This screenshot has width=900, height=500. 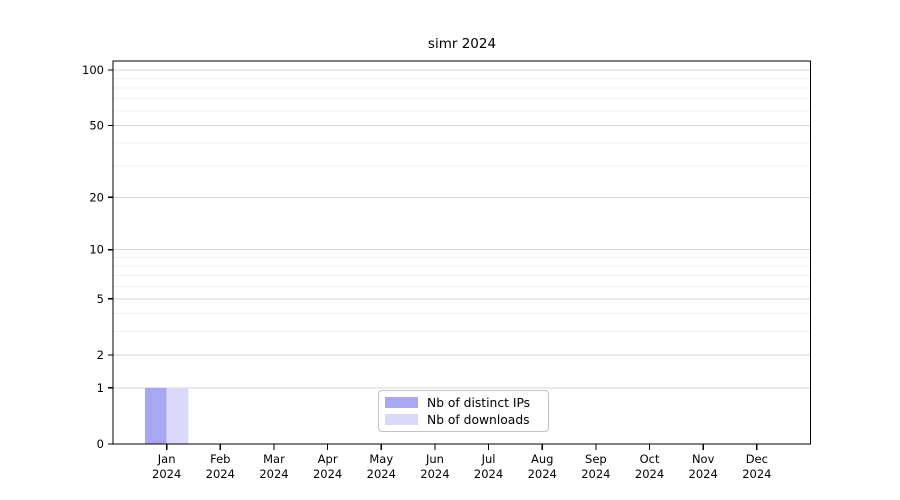 I want to click on y-axis-tick-label: 0, so click(x=100, y=444).